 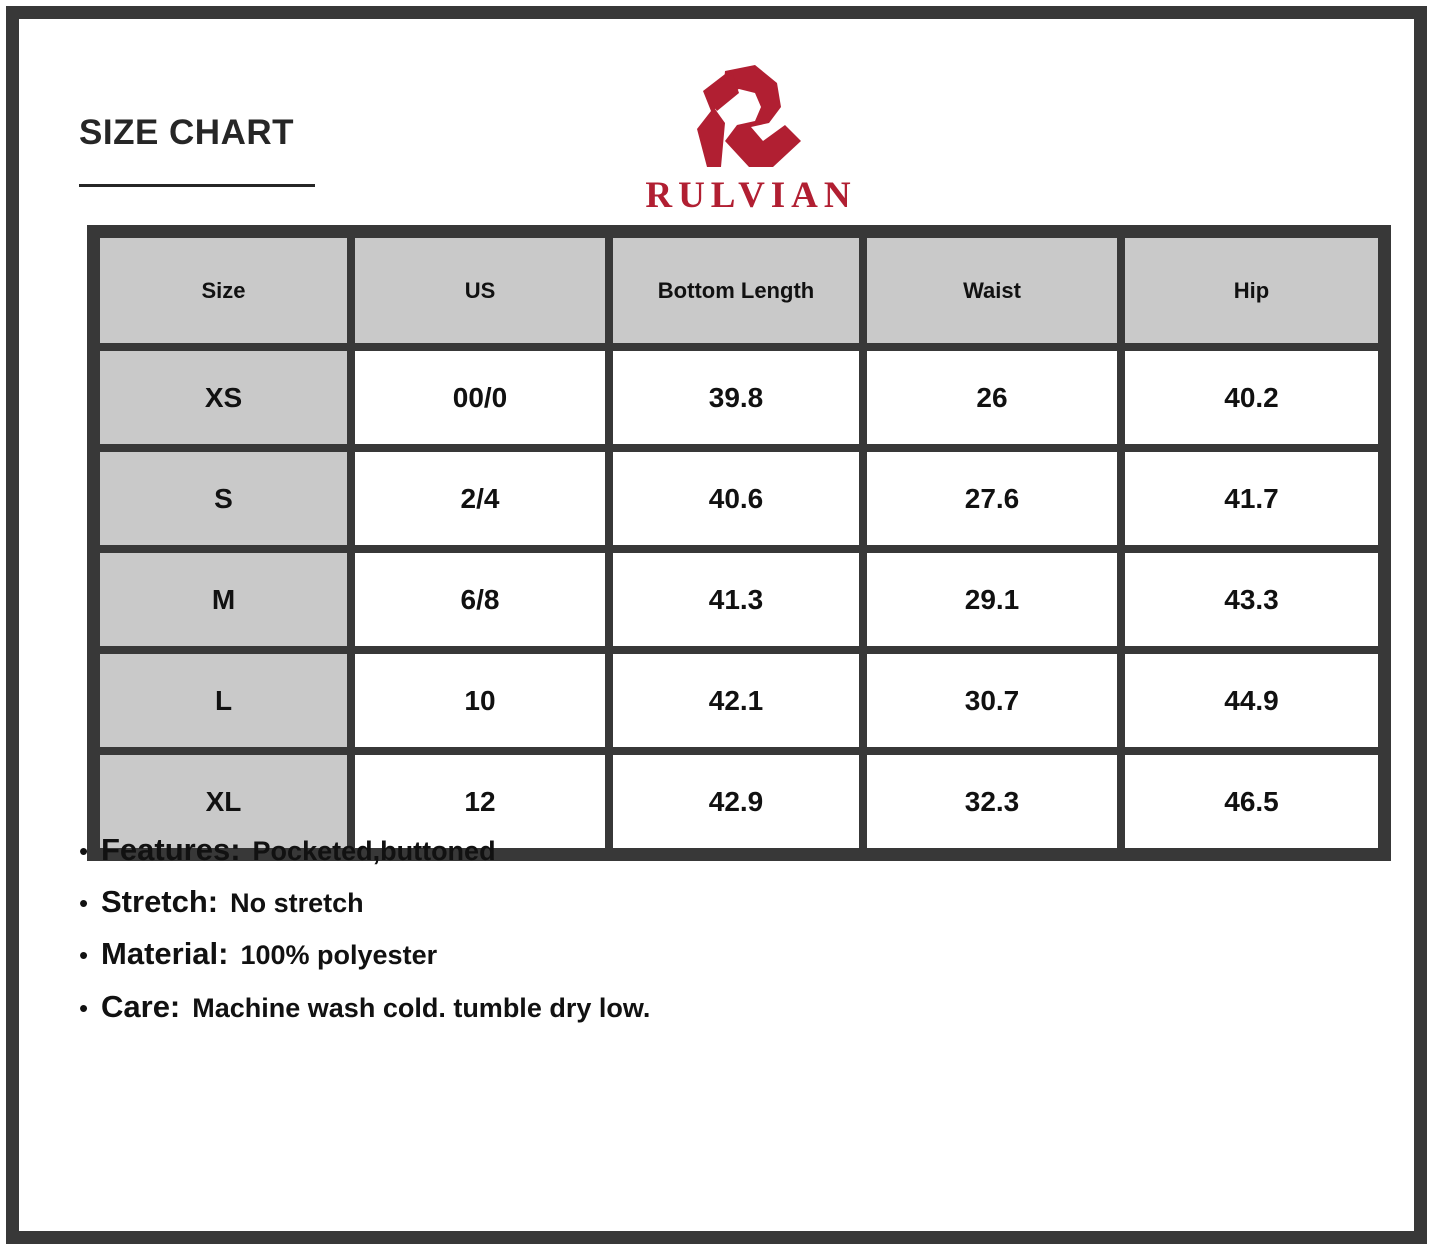 I want to click on cell-waist: 26, so click(x=992, y=397).